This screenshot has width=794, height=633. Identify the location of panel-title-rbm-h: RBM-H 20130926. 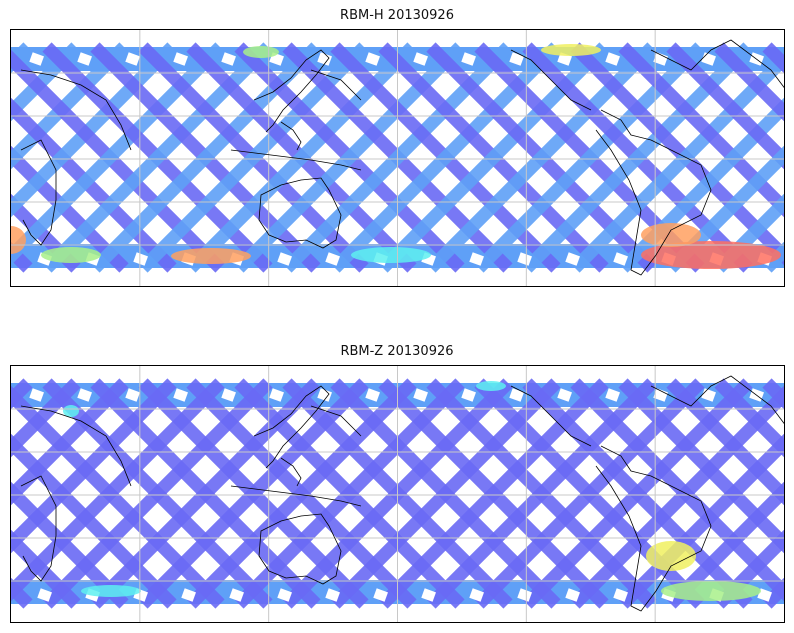
(397, 15).